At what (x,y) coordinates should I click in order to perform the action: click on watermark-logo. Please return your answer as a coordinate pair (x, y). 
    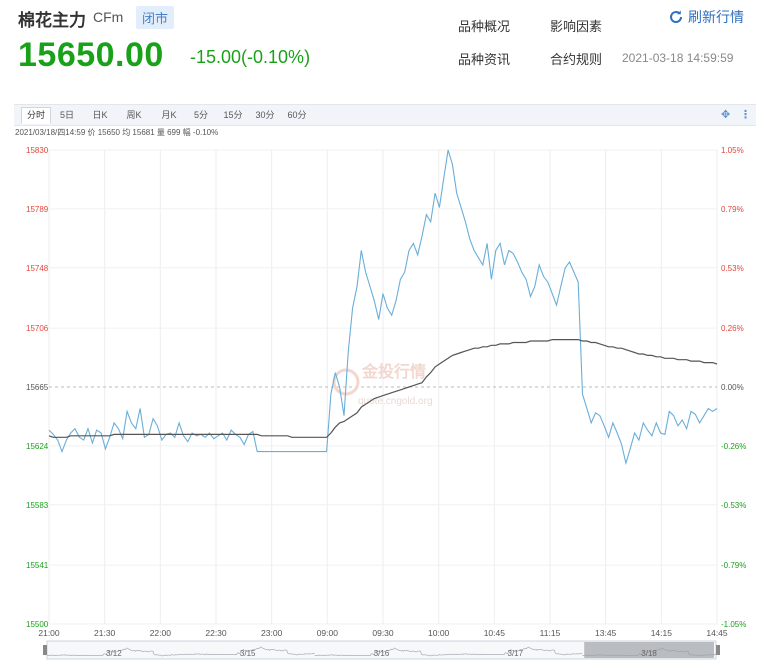
    Looking at the image, I should click on (346, 382).